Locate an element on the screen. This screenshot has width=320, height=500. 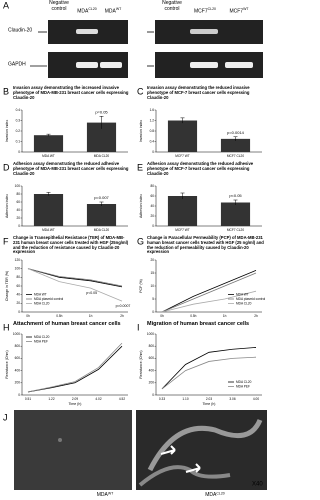
x-tick-label: 0.33 is located at coordinates (162, 399).